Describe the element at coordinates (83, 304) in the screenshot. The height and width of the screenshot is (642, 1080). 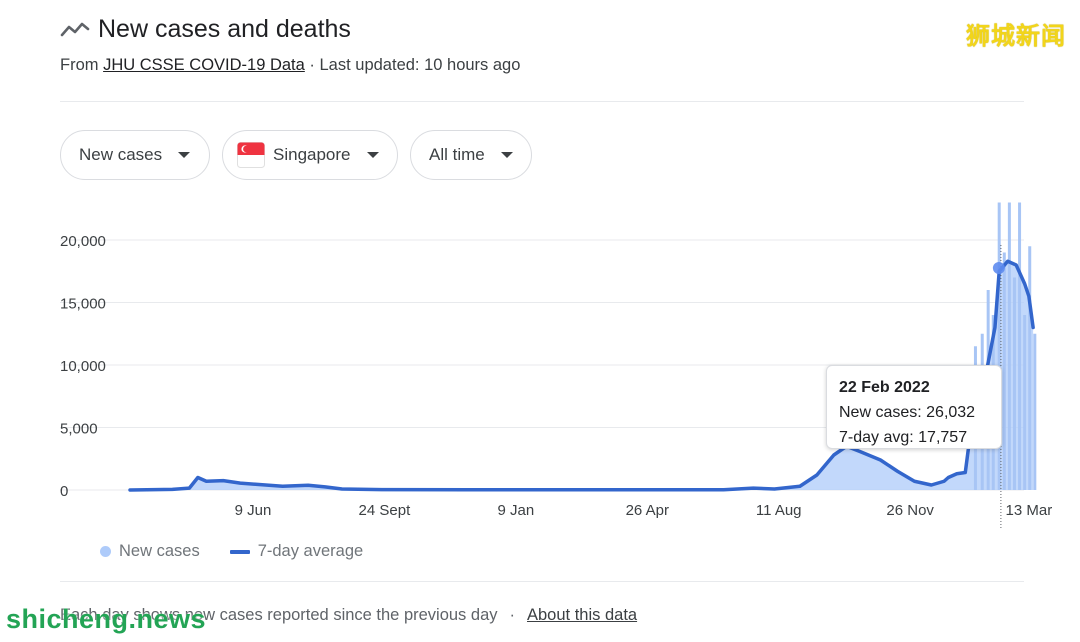
I see `y-tick-label: 15,000` at that location.